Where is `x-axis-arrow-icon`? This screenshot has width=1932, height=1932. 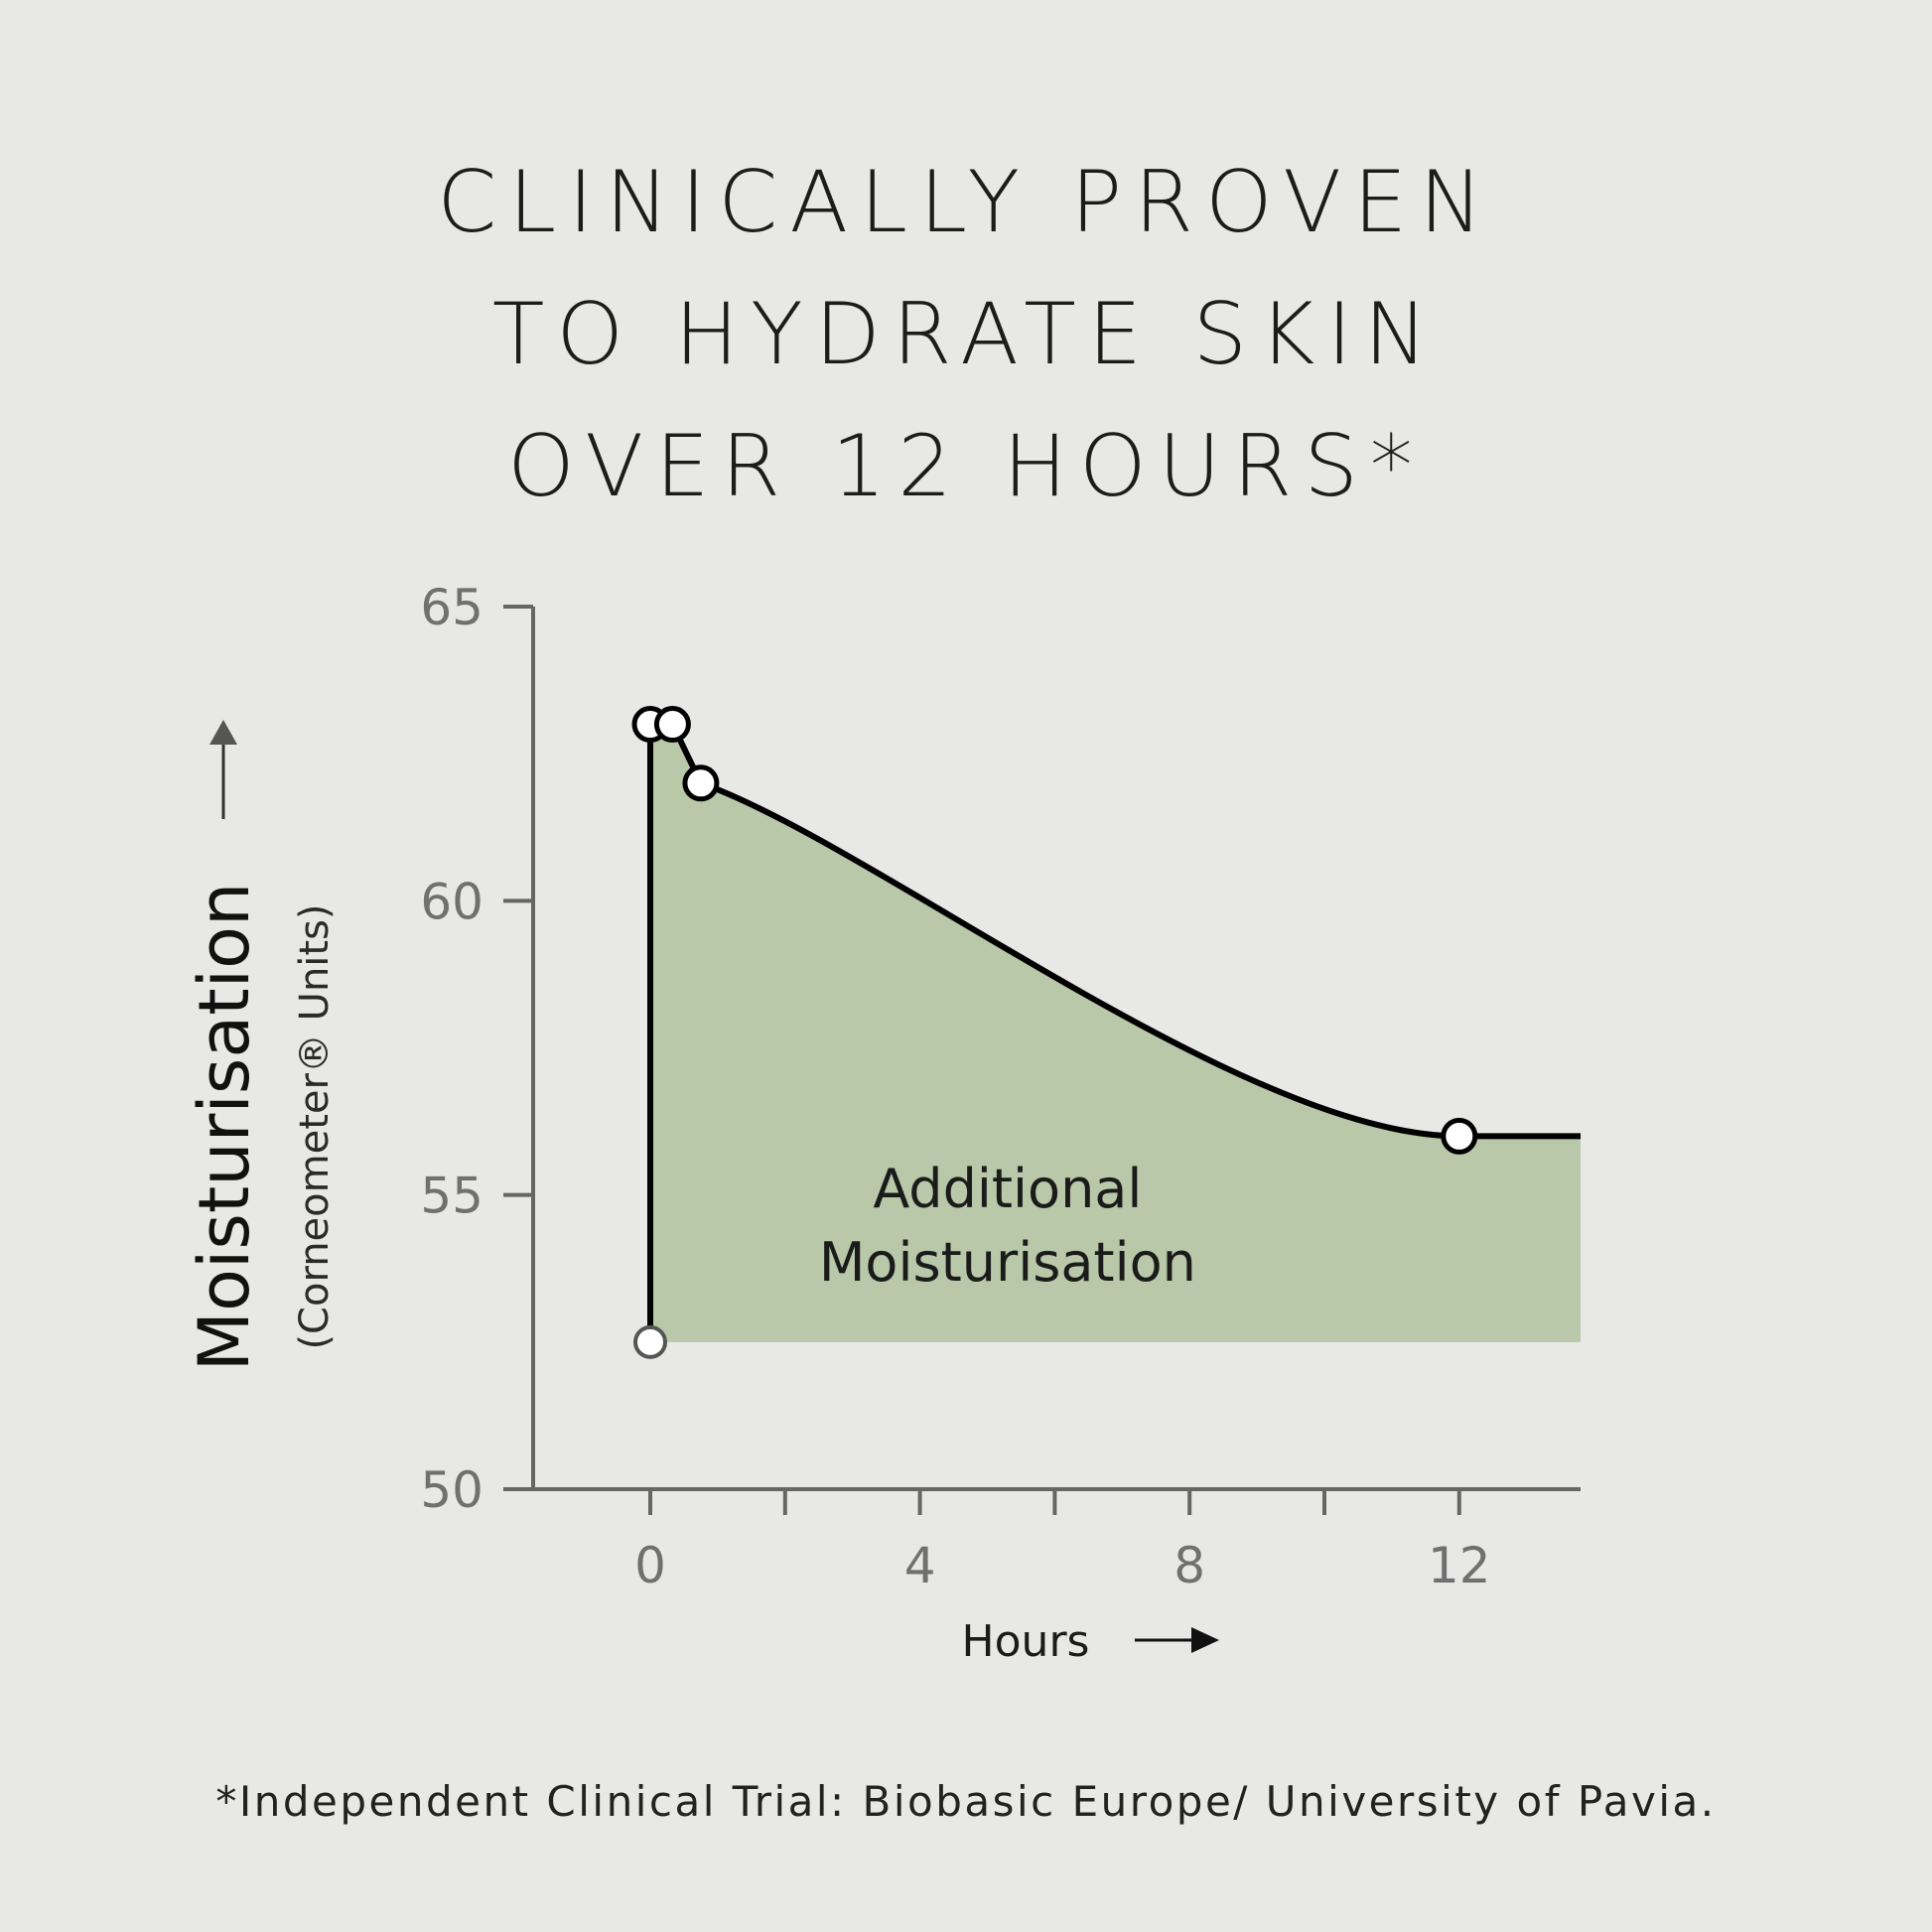 x-axis-arrow-icon is located at coordinates (1177, 1640).